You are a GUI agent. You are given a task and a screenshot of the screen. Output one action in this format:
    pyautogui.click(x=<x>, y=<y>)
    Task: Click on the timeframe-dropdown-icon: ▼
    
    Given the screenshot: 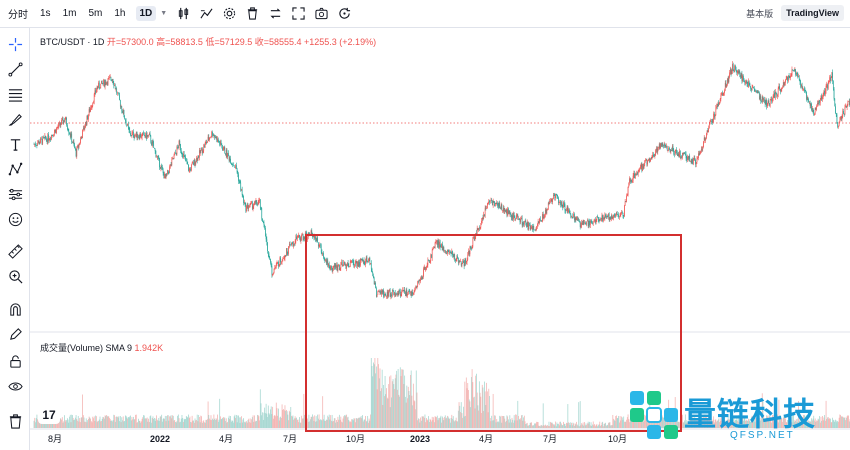 What is the action you would take?
    pyautogui.click(x=164, y=13)
    